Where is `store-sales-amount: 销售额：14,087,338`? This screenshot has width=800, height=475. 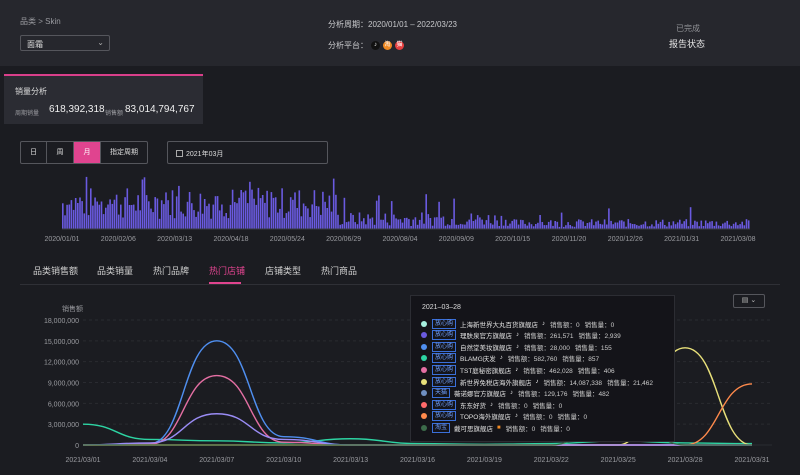 store-sales-amount: 销售额：14,087,338 is located at coordinates (573, 383).